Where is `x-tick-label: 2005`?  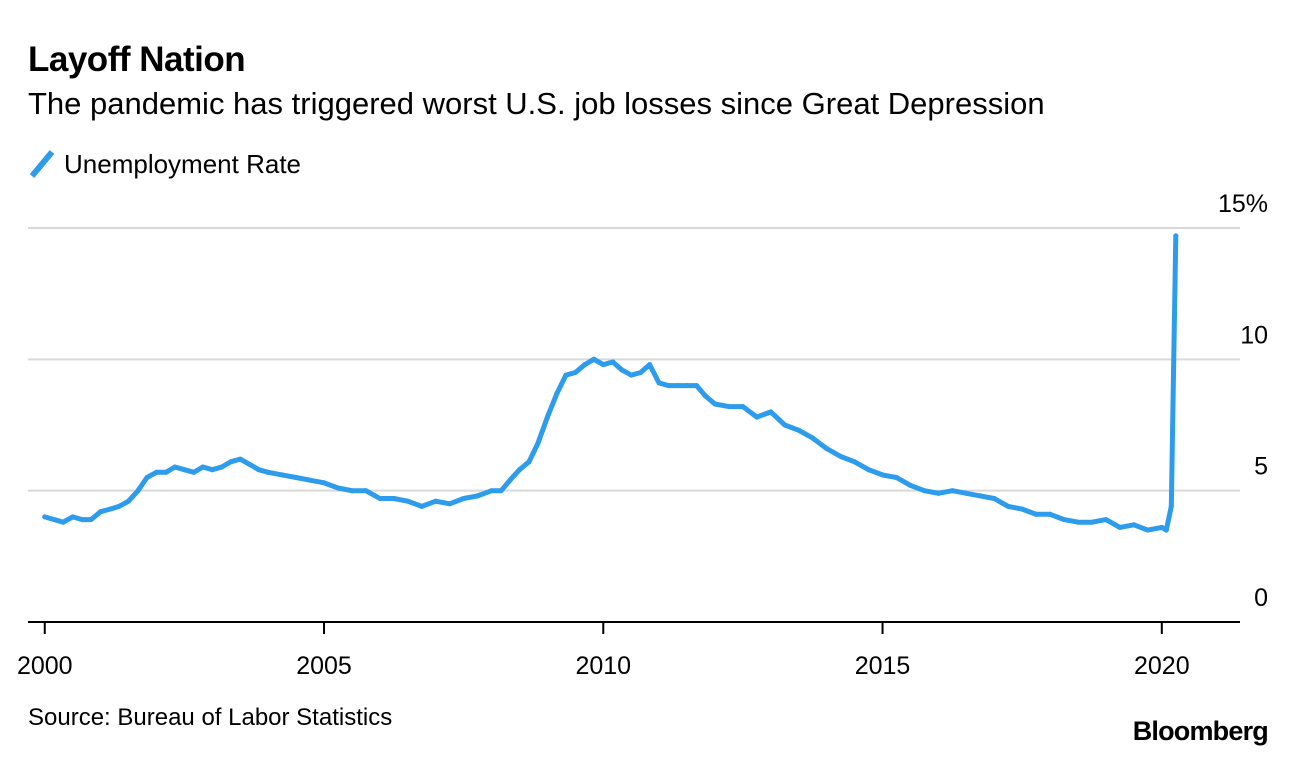
x-tick-label: 2005 is located at coordinates (324, 666).